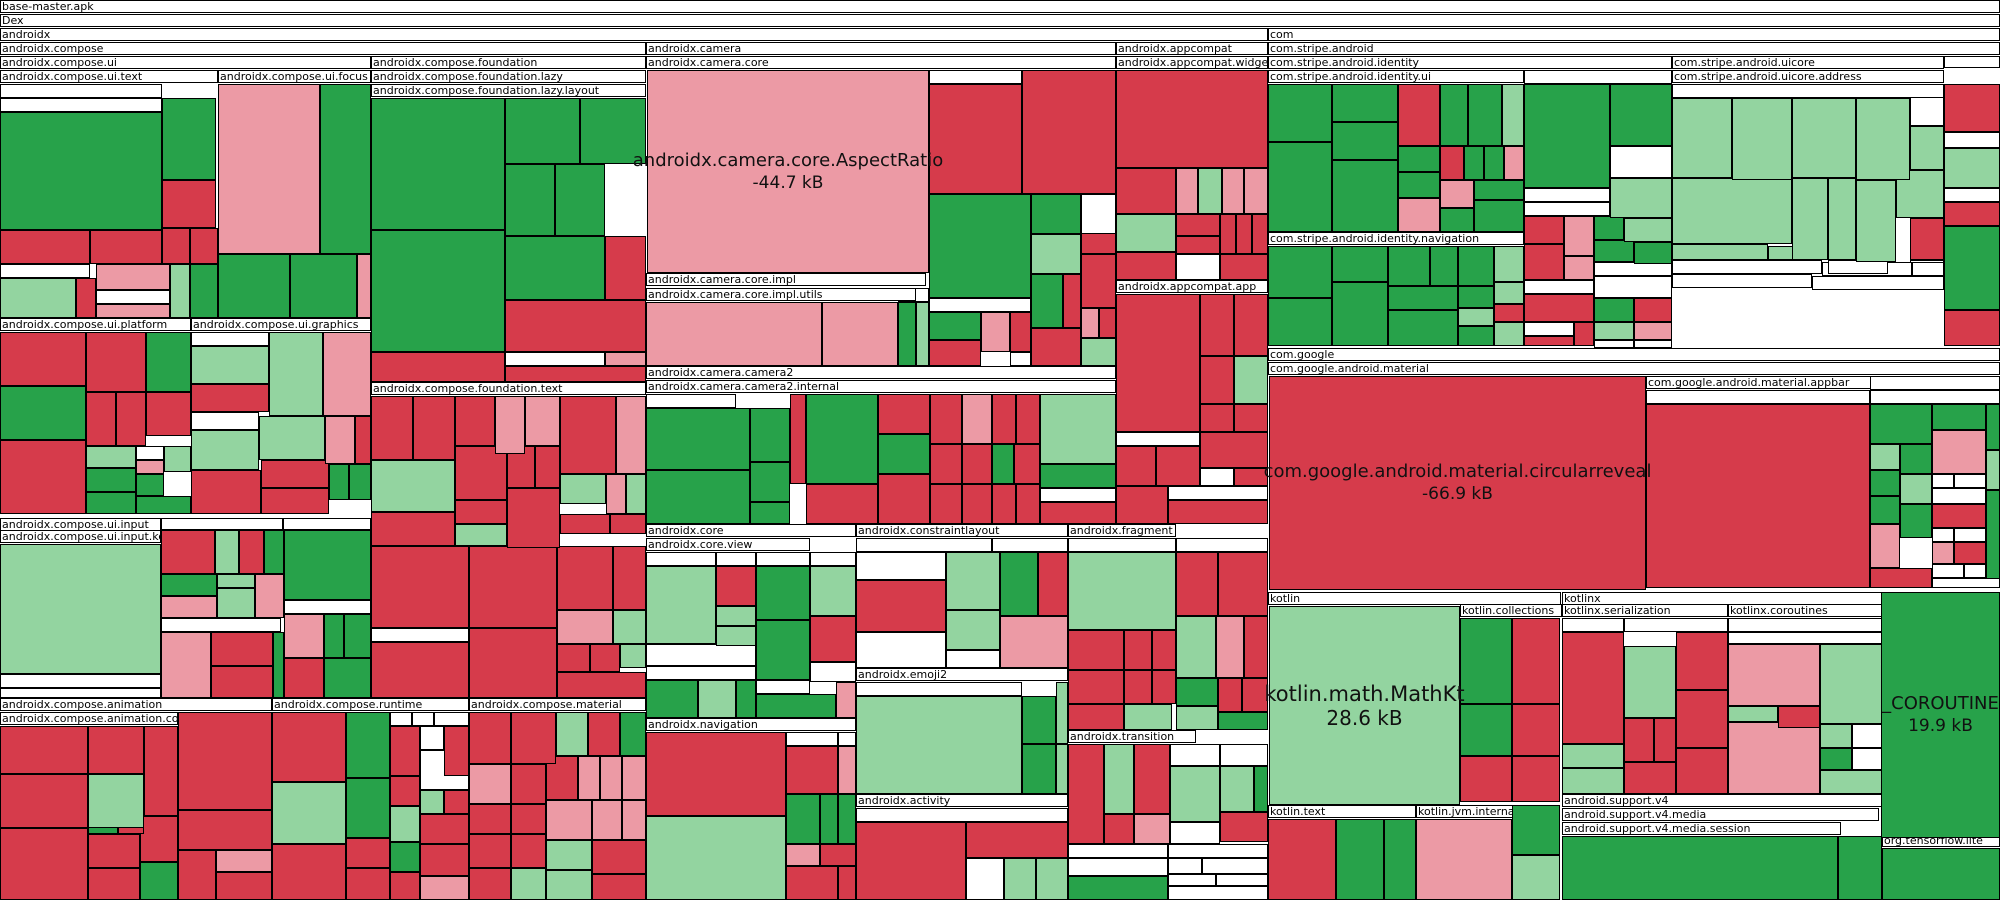 The image size is (2000, 900). Describe the element at coordinates (1940, 715) in the screenshot. I see `treemap-leaf-labeled: _COROUTINE 19.9 kB` at that location.